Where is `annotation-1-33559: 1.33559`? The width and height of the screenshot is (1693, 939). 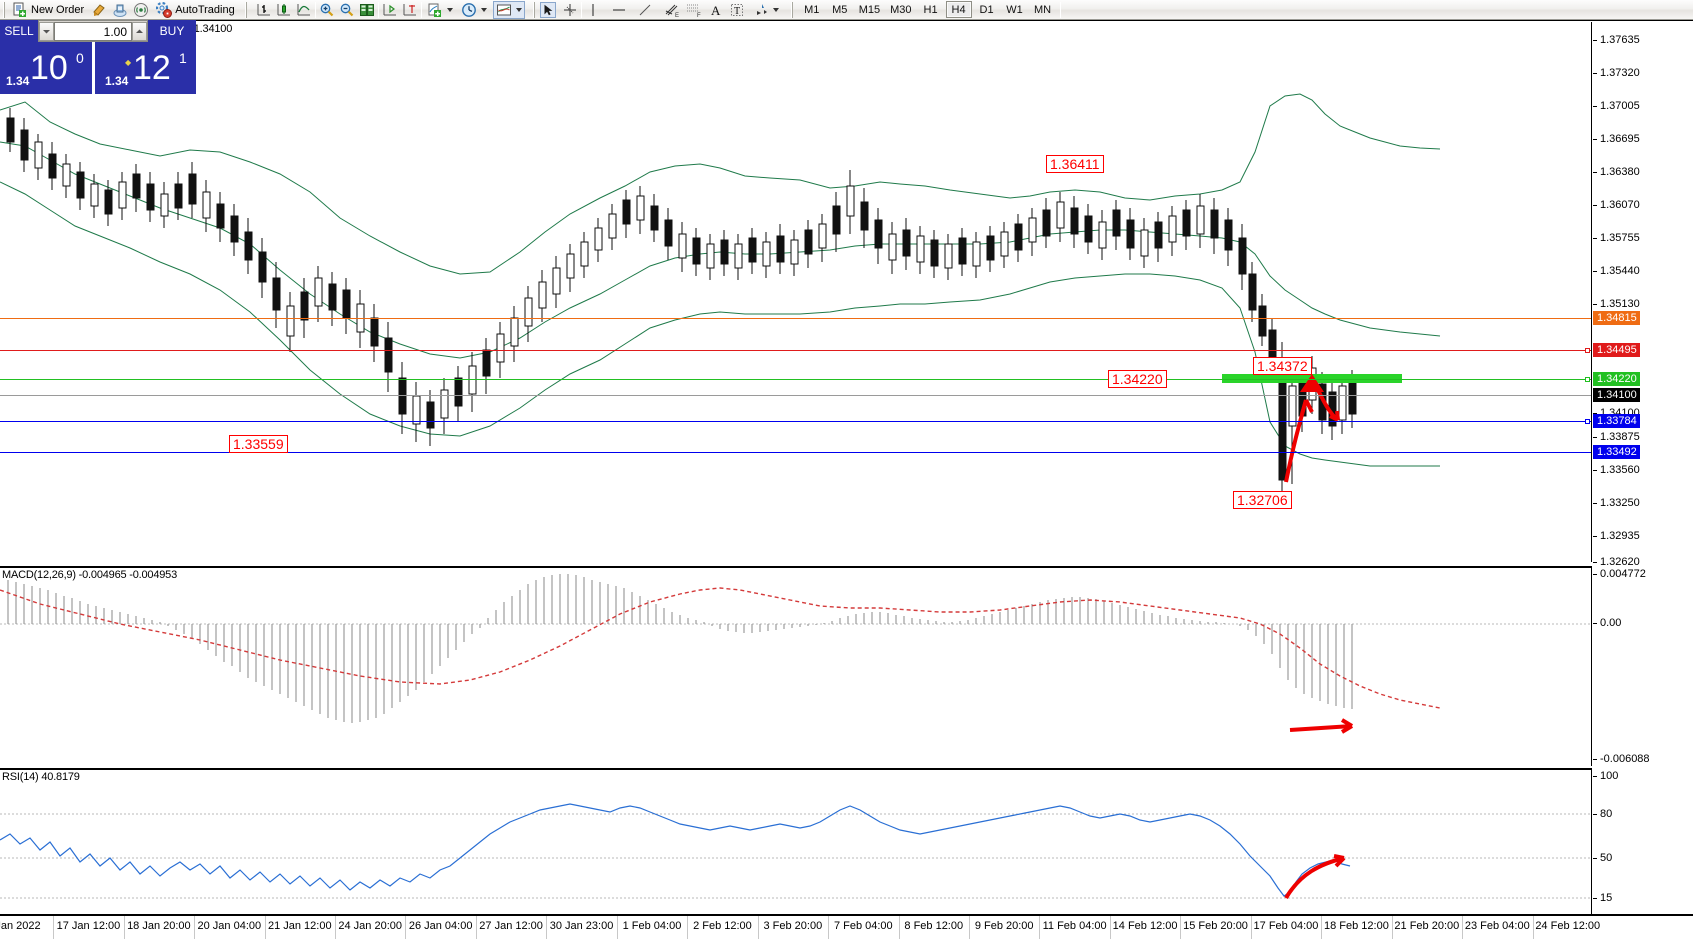 annotation-1-33559: 1.33559 is located at coordinates (258, 444).